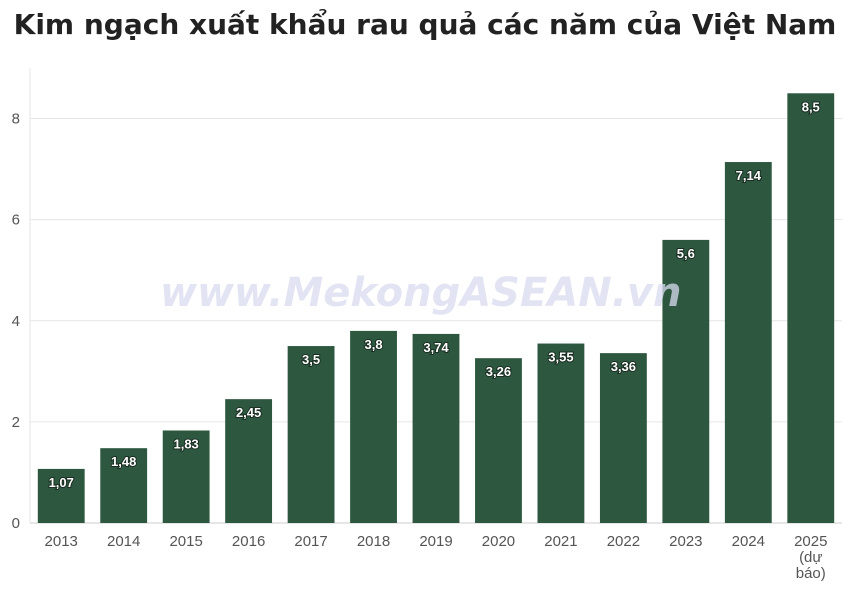  Describe the element at coordinates (748, 343) in the screenshot. I see `bar-2024` at that location.